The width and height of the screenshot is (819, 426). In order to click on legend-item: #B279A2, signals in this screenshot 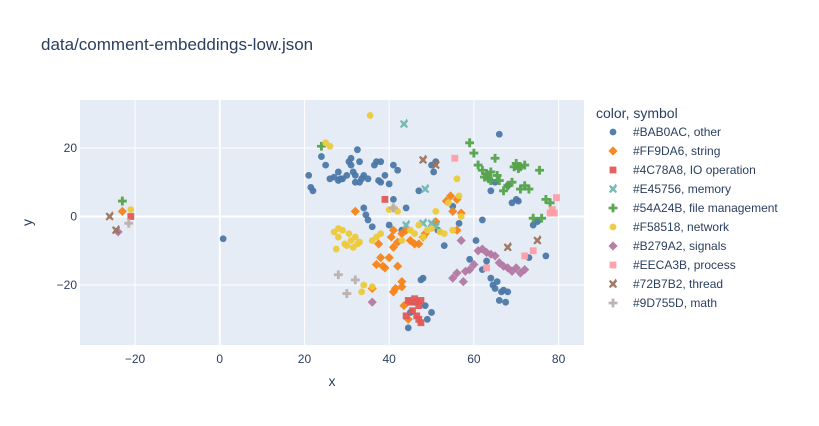, I will do `click(667, 246)`.